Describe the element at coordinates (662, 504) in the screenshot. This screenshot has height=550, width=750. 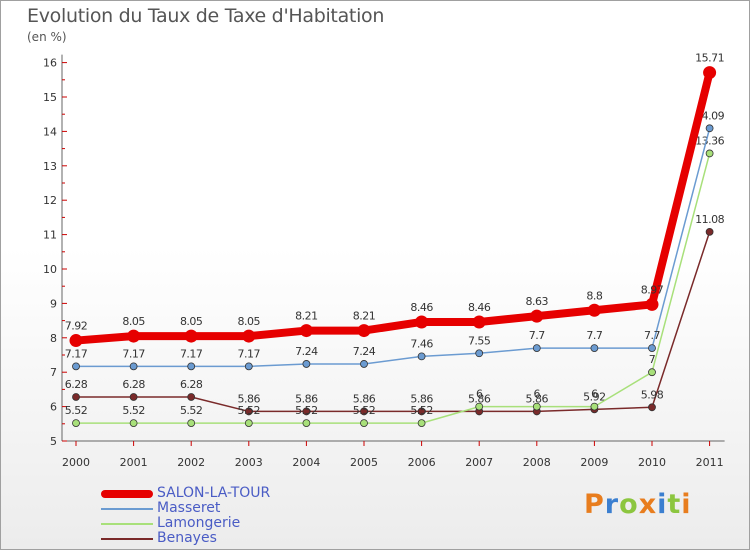
I see `logo-letter: i` at that location.